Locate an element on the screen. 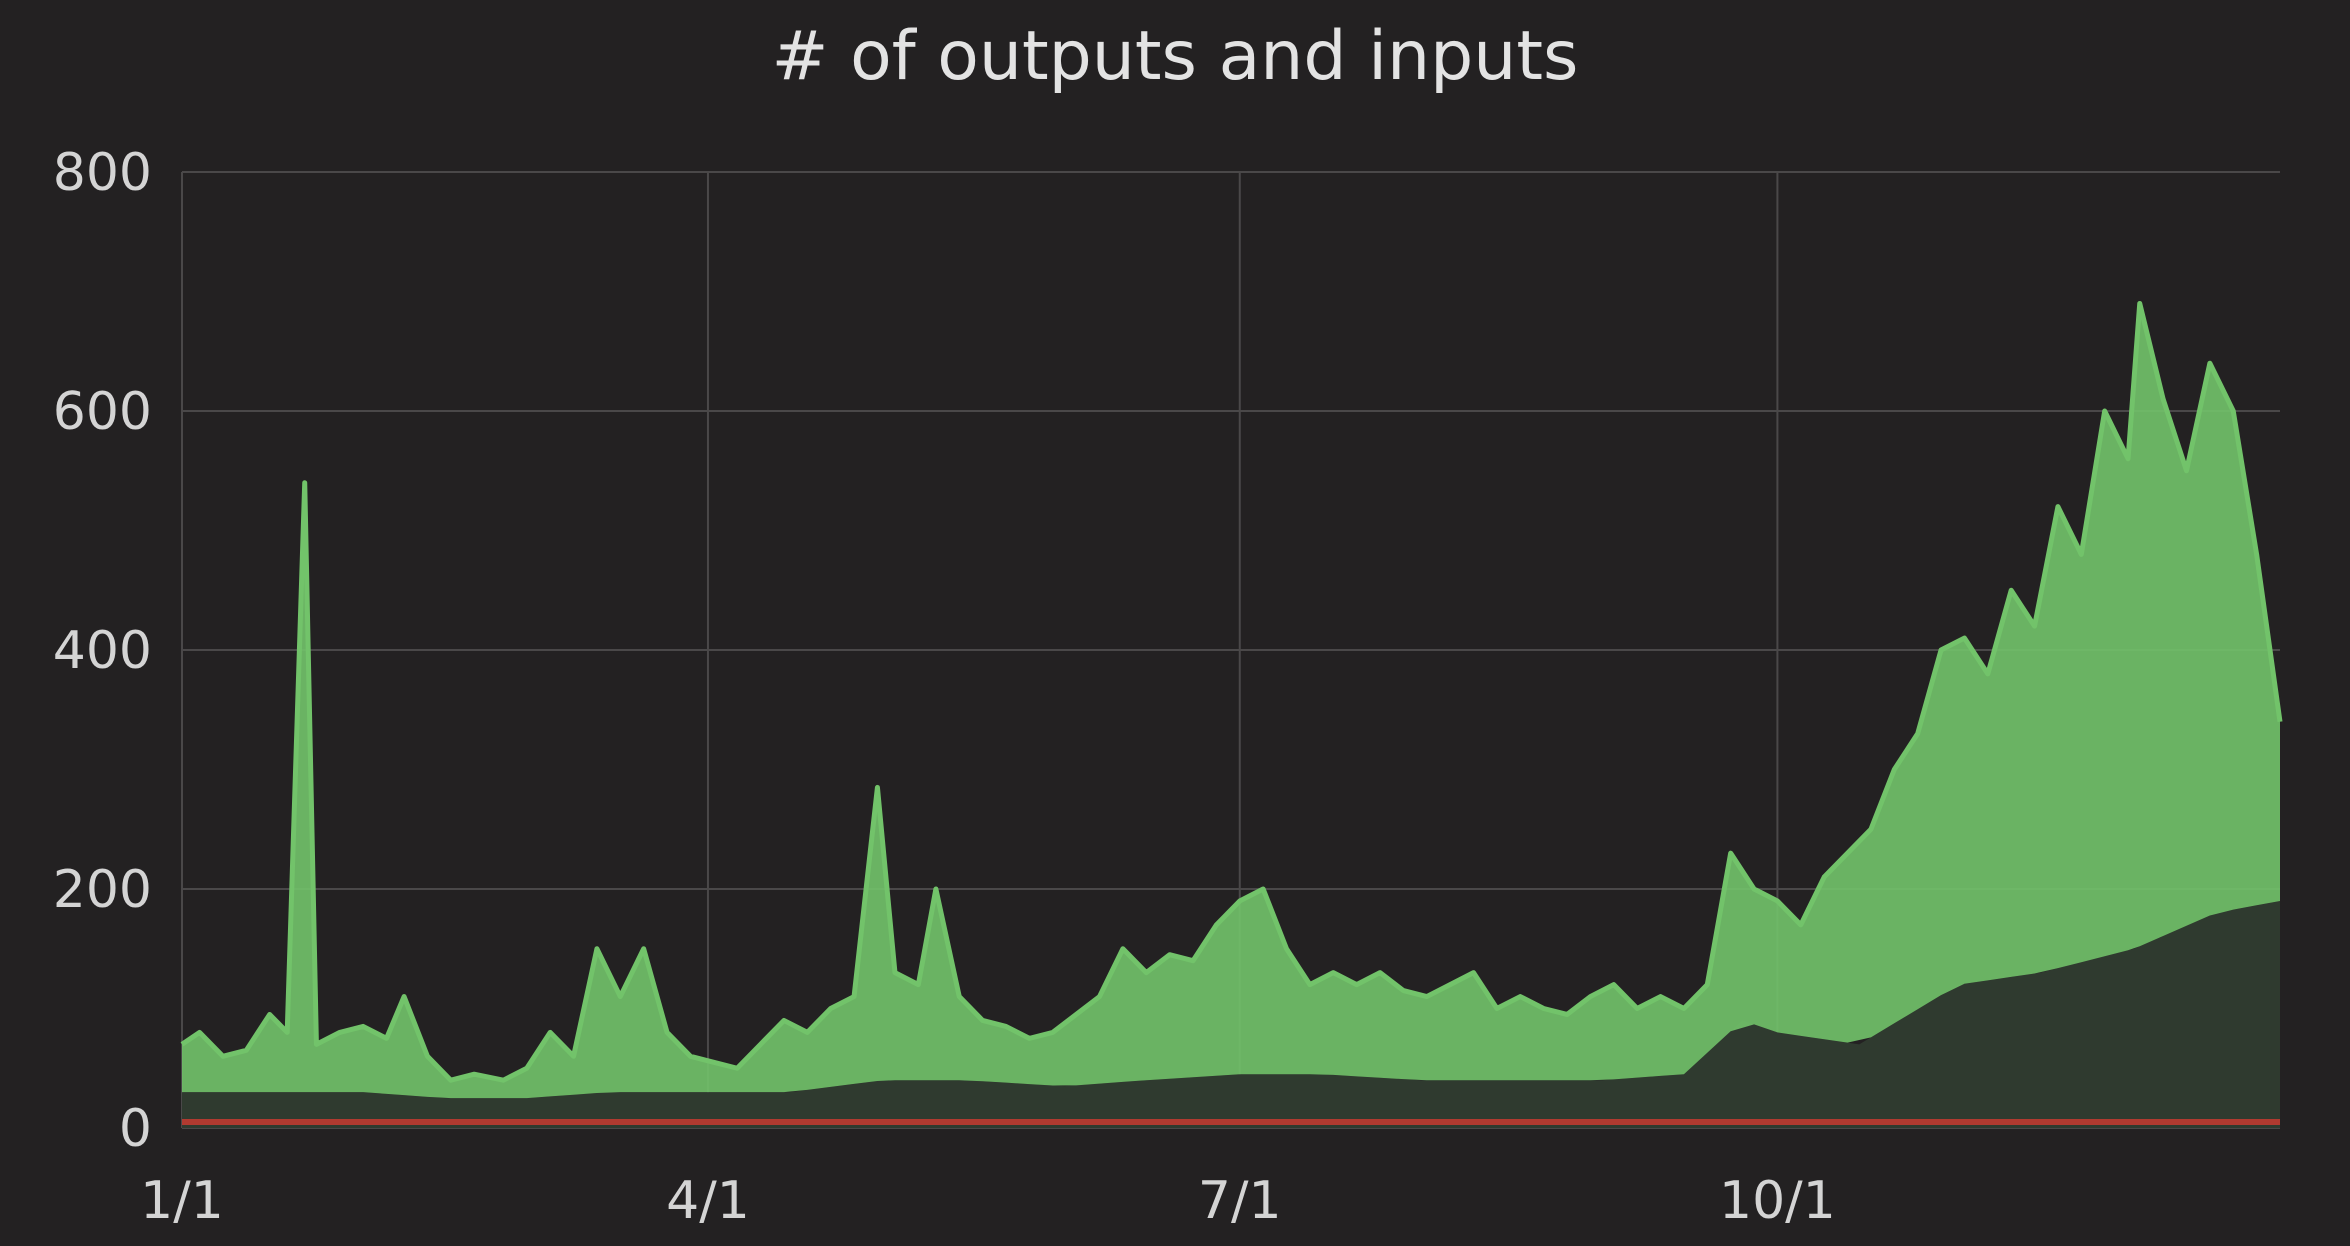 The image size is (2350, 1246). y-tick-label: 400 is located at coordinates (102, 651).